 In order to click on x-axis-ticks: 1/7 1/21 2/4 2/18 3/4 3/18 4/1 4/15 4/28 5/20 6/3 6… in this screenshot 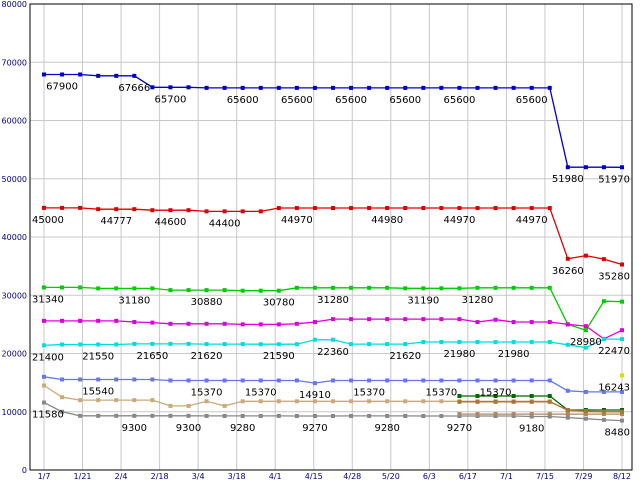, I will do `click(334, 476)`.